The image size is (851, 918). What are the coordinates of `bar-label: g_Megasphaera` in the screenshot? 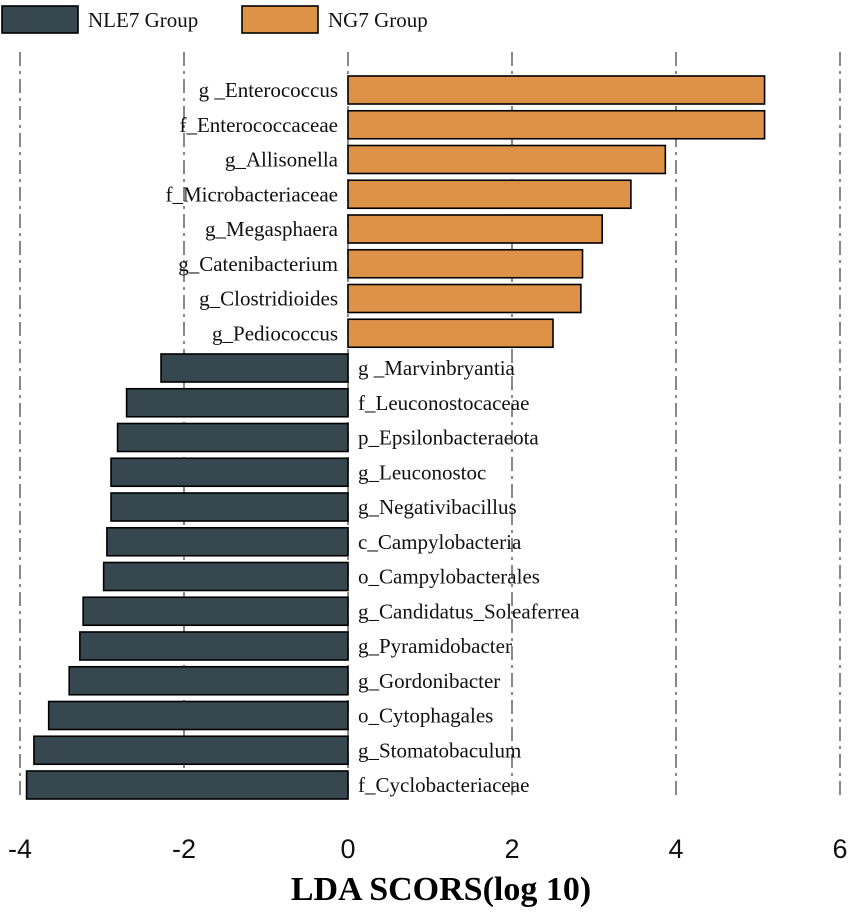 It's located at (272, 229).